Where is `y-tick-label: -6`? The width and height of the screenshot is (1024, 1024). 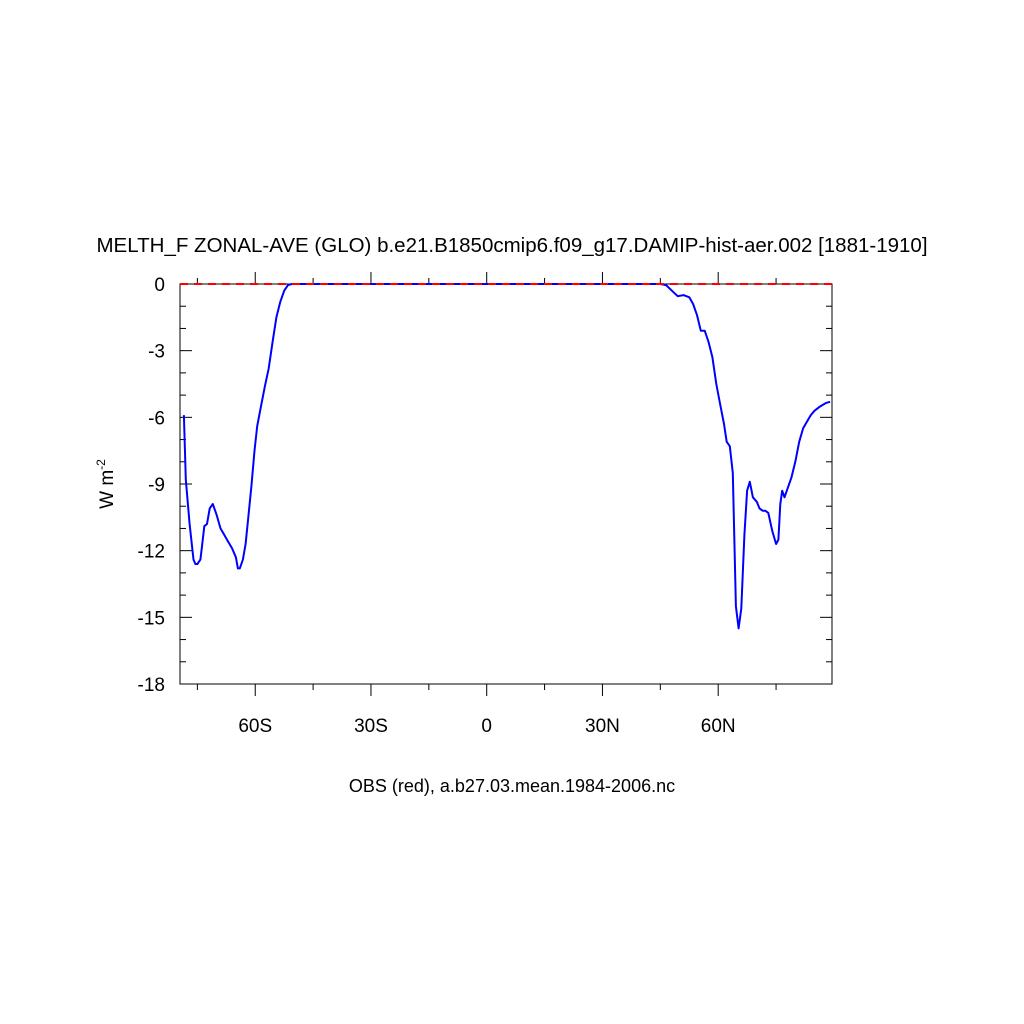 y-tick-label: -6 is located at coordinates (156, 418).